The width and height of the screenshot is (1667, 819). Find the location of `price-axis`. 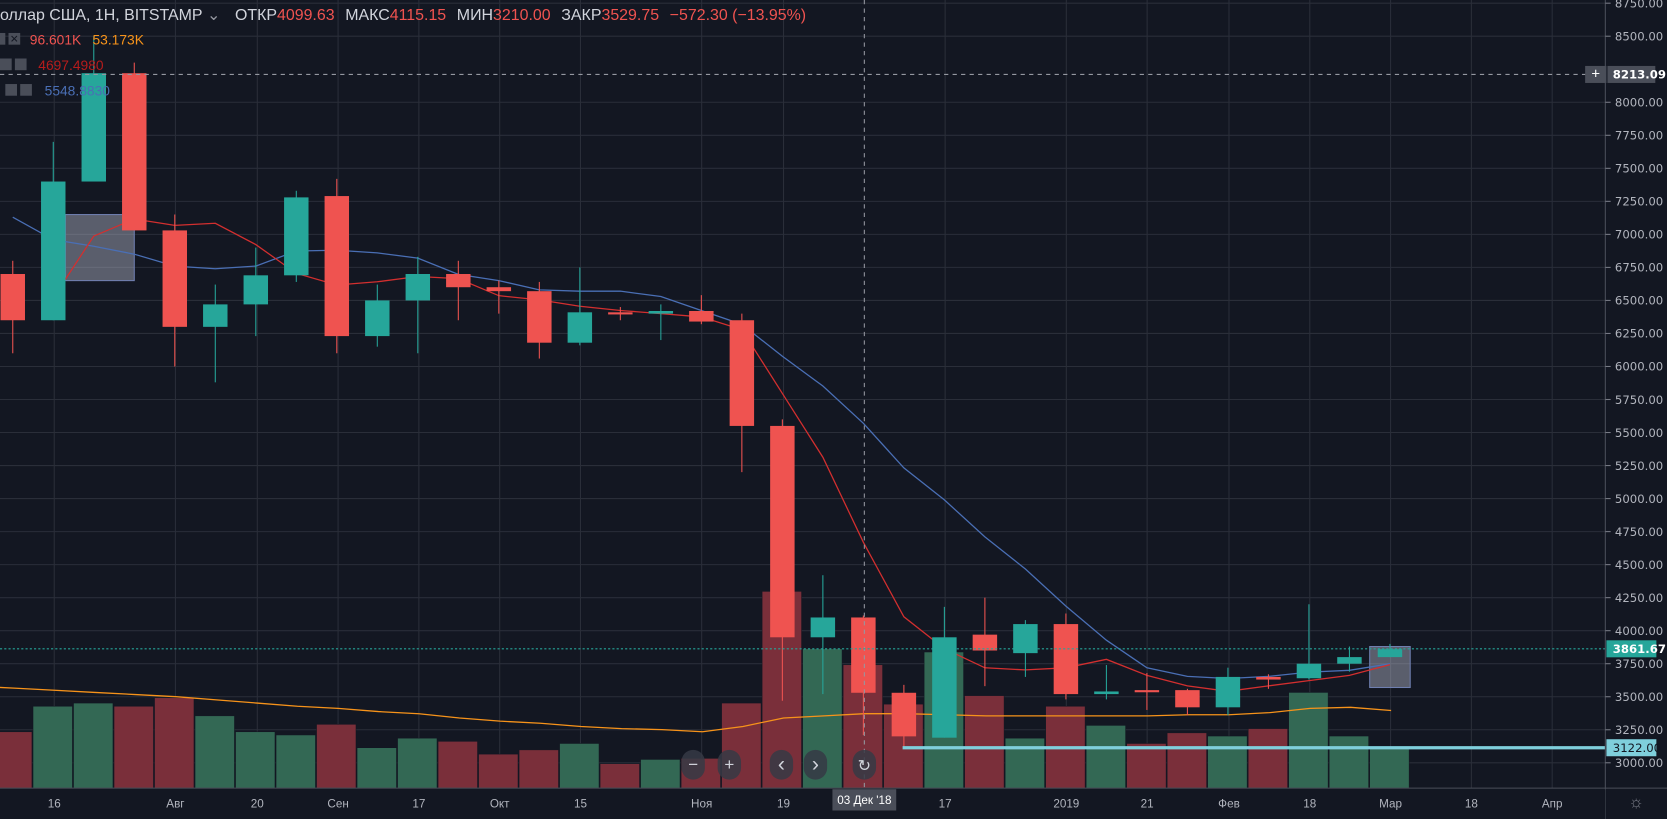

price-axis is located at coordinates (1636, 409).